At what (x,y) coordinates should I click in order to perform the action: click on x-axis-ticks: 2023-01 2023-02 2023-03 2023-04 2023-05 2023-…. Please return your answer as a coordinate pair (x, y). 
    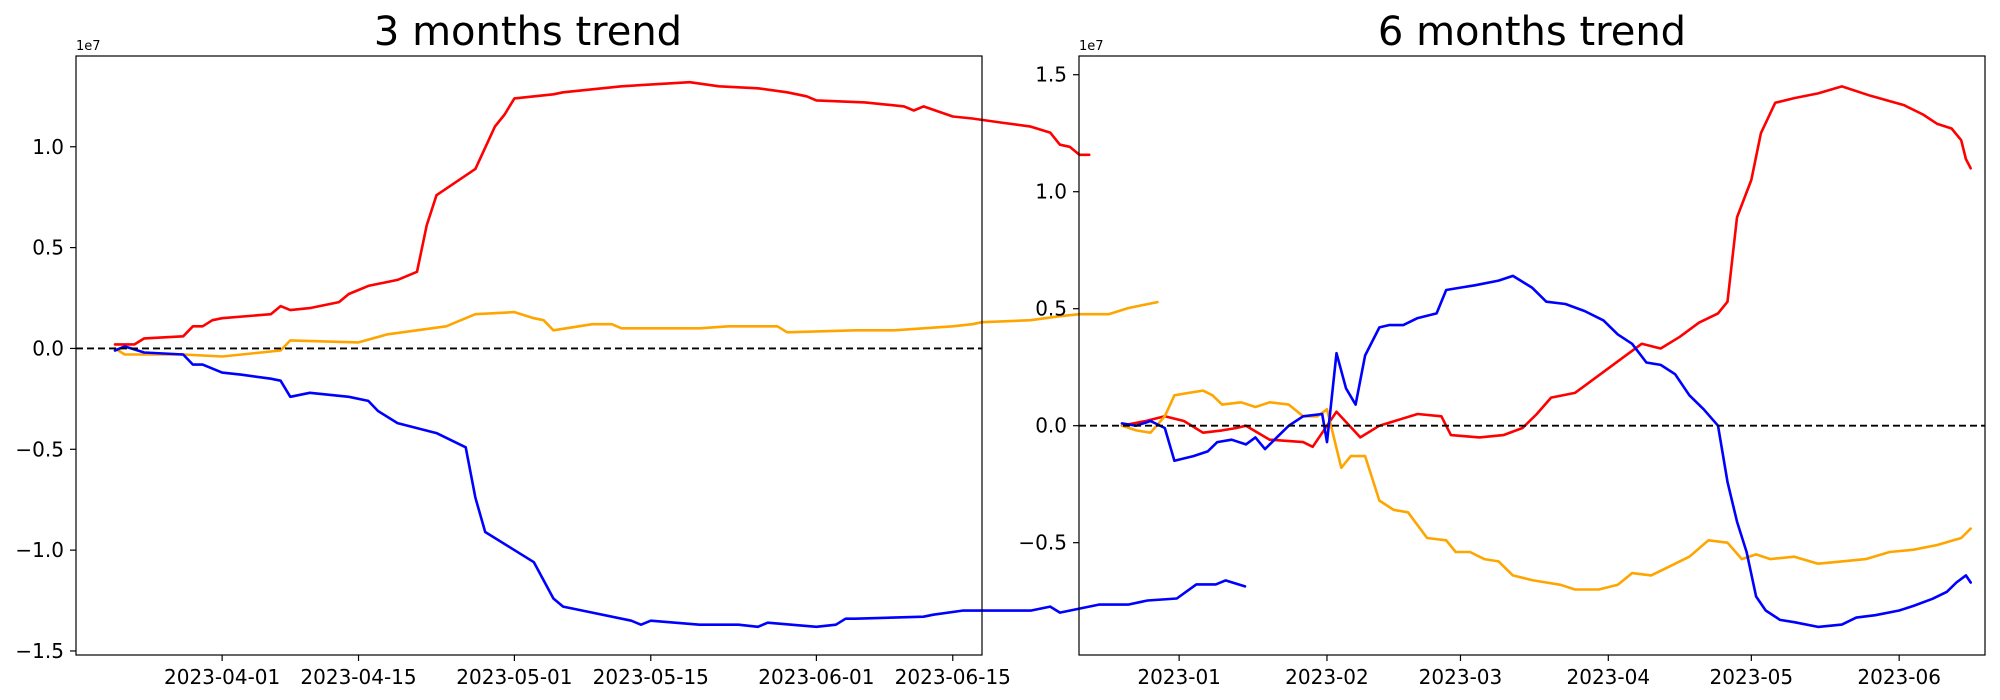
    Looking at the image, I should click on (1539, 672).